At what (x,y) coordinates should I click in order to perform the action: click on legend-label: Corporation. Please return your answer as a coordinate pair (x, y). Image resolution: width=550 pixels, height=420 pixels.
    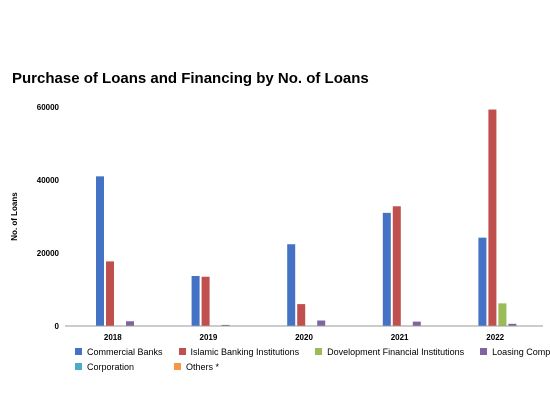
    Looking at the image, I should click on (111, 366).